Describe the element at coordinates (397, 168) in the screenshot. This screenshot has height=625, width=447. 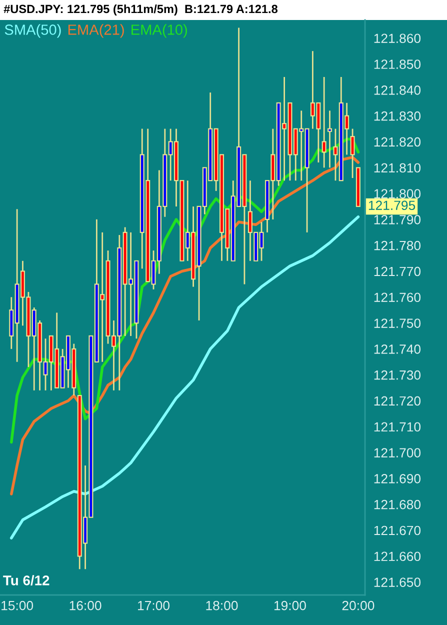
I see `y-tick-label: 121.810` at that location.